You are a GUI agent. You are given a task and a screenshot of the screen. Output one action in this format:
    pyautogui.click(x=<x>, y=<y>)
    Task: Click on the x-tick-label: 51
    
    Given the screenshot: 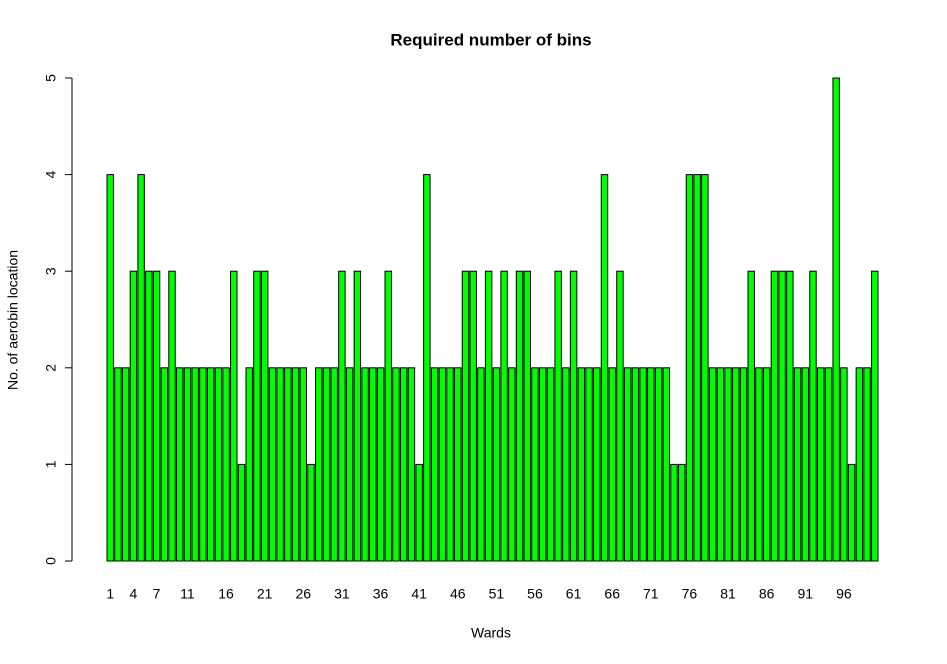 What is the action you would take?
    pyautogui.click(x=497, y=594)
    